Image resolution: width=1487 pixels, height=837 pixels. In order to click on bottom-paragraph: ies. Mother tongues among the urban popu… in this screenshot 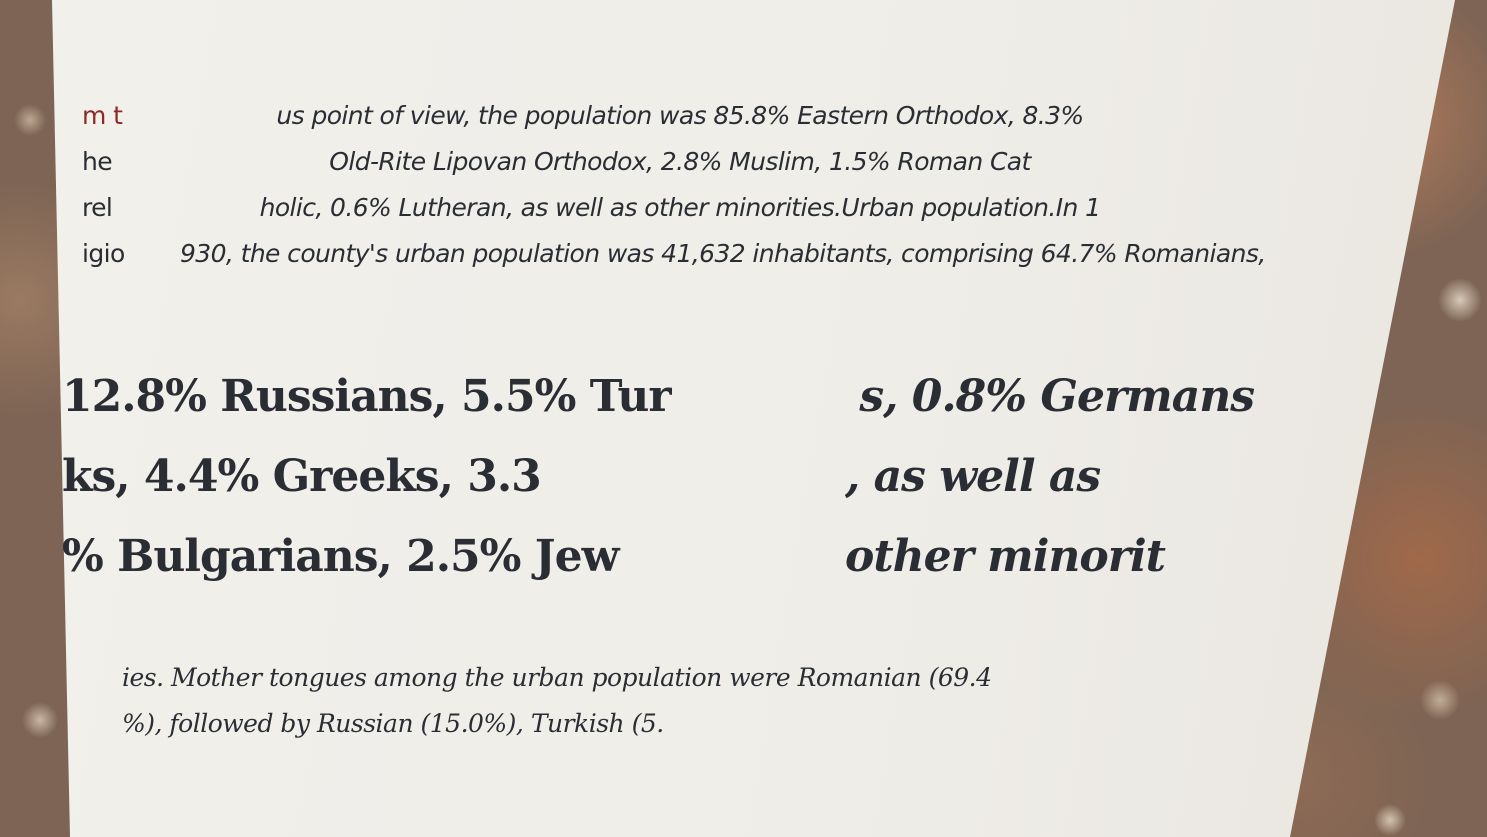, I will do `click(557, 701)`.